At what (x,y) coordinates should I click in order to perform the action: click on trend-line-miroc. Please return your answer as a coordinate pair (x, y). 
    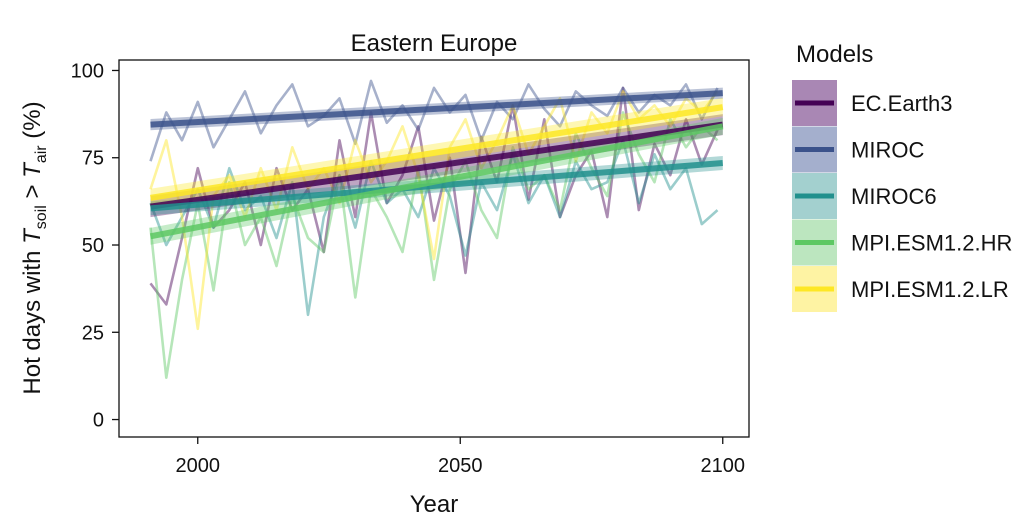
    Looking at the image, I should click on (436, 109).